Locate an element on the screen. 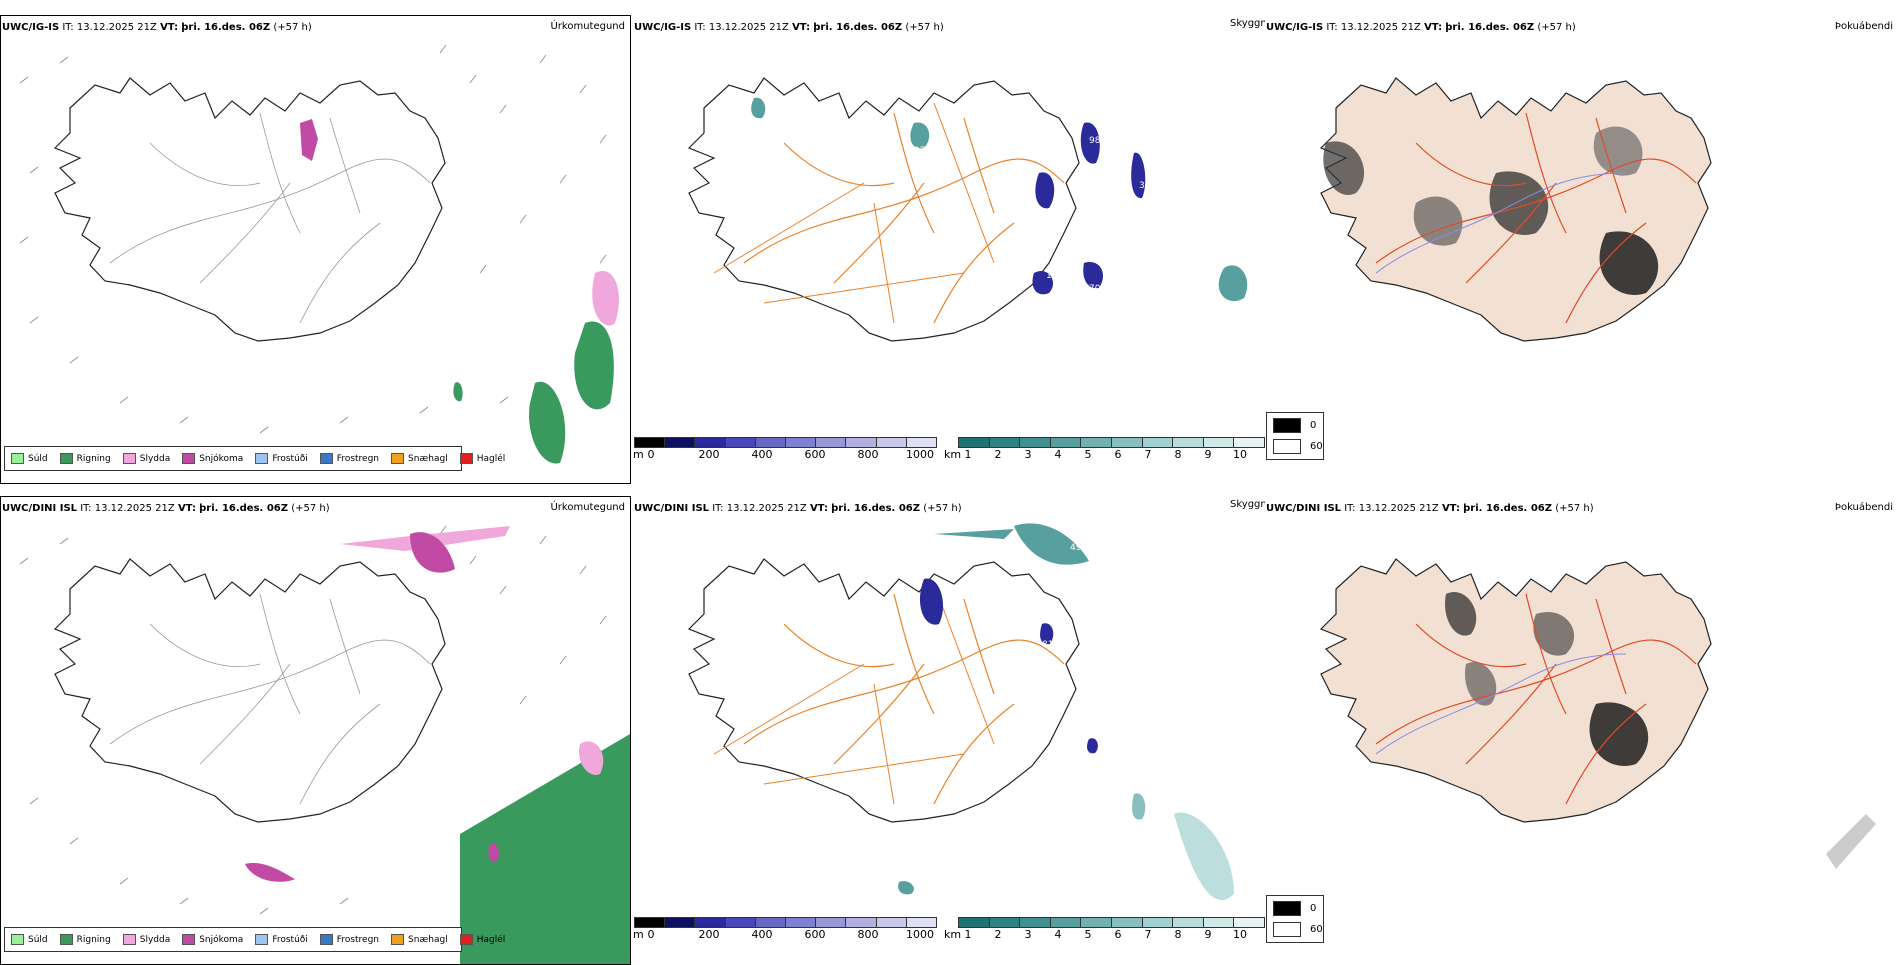 The height and width of the screenshot is (965, 1900). cbar-tick: 0 is located at coordinates (651, 934).